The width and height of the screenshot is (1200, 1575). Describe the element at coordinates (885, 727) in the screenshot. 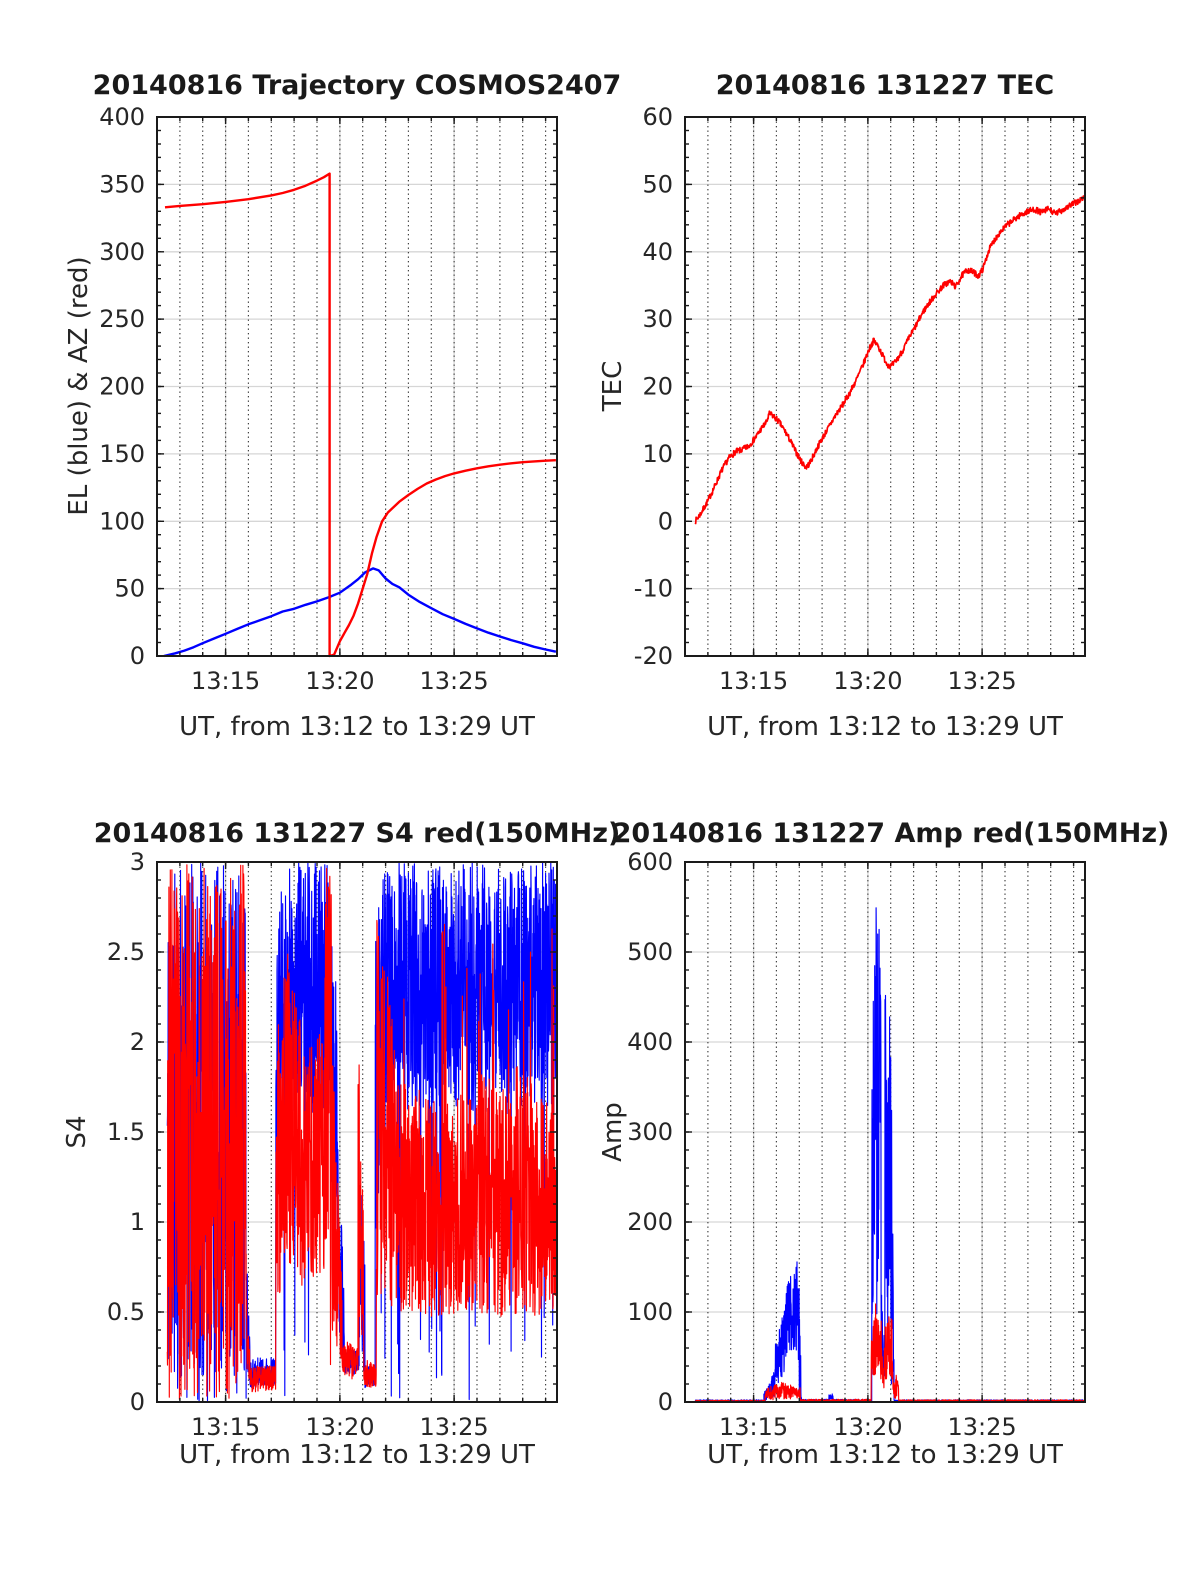

I see `xlabel-tec: UT, from 13:12 to 13:29 UT` at that location.